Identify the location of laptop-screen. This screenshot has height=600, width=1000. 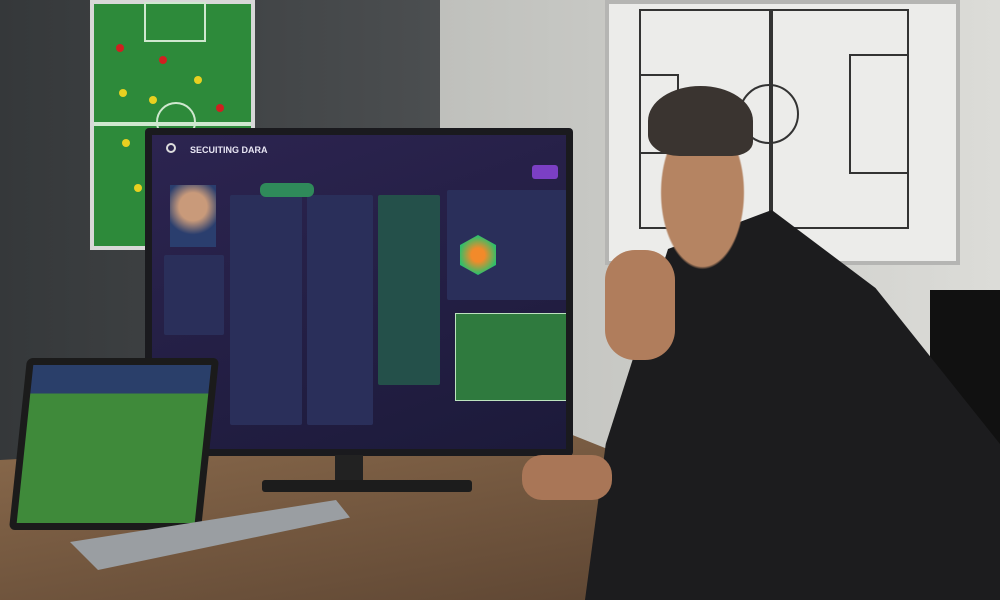
(114, 444).